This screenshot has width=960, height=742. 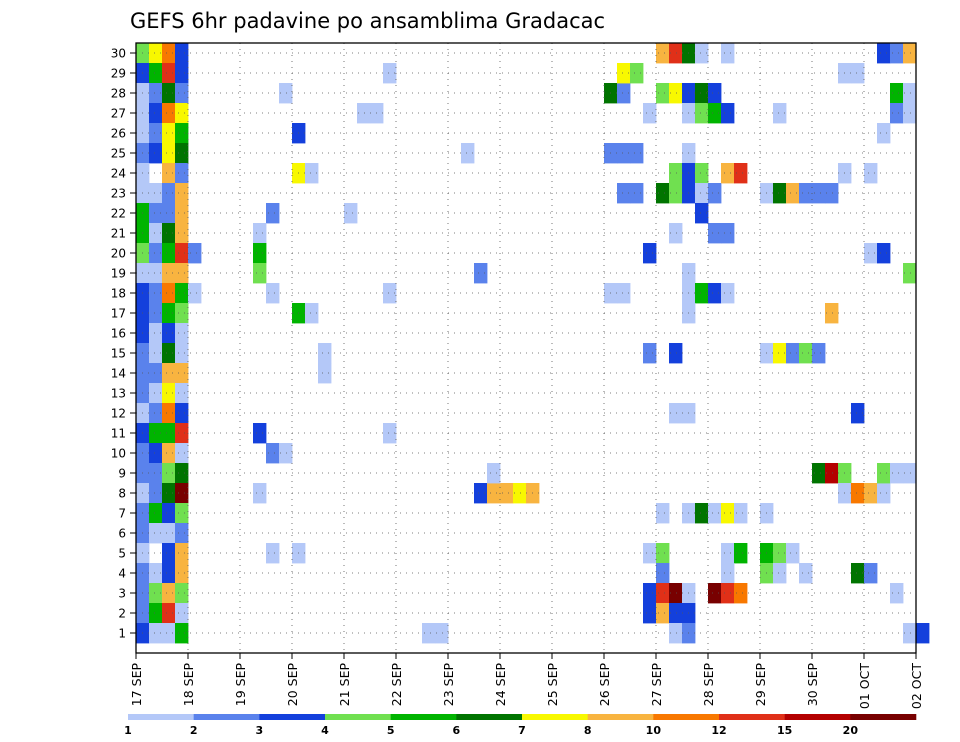 What do you see at coordinates (552, 685) in the screenshot?
I see `x-tick-label: 25 SEP` at bounding box center [552, 685].